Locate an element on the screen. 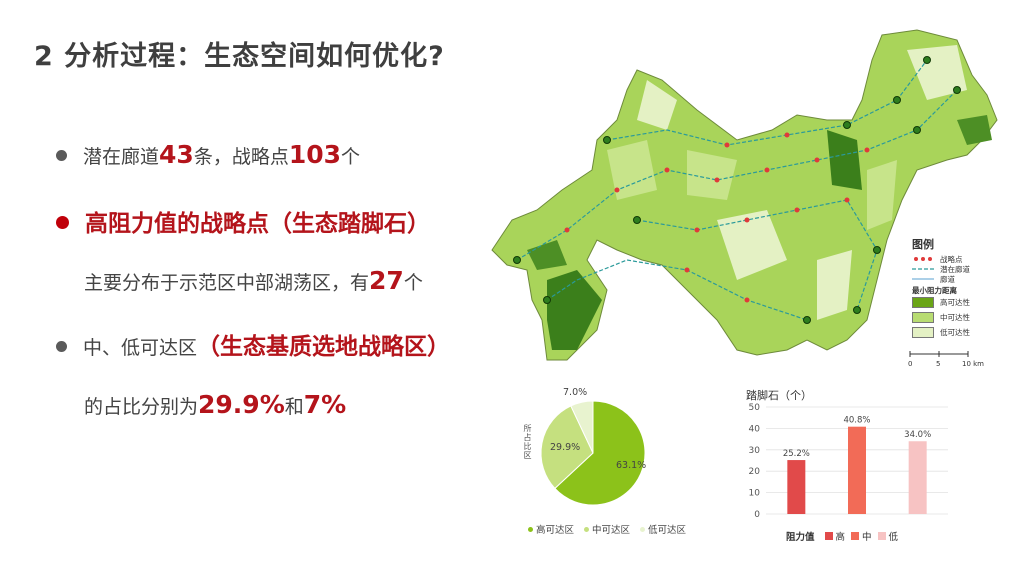 The height and width of the screenshot is (576, 1024). pie-legend: 高可达区 中可达区 低可达区 is located at coordinates (607, 529).